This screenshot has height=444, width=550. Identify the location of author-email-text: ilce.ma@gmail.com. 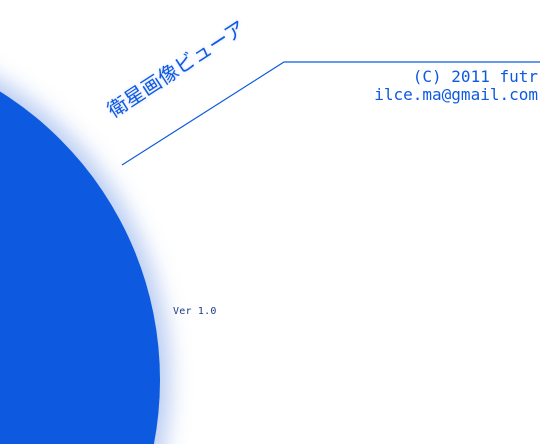
(456, 94).